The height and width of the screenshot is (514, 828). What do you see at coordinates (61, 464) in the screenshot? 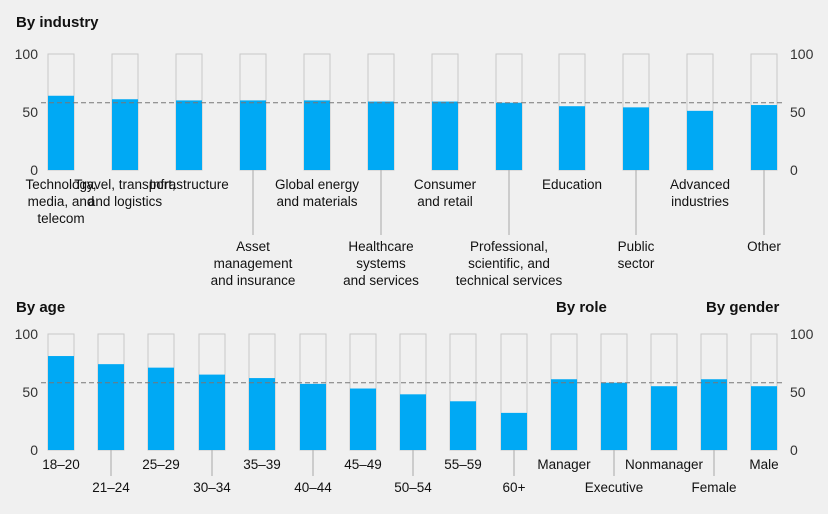
I see `demographic-category-label: 18–20` at bounding box center [61, 464].